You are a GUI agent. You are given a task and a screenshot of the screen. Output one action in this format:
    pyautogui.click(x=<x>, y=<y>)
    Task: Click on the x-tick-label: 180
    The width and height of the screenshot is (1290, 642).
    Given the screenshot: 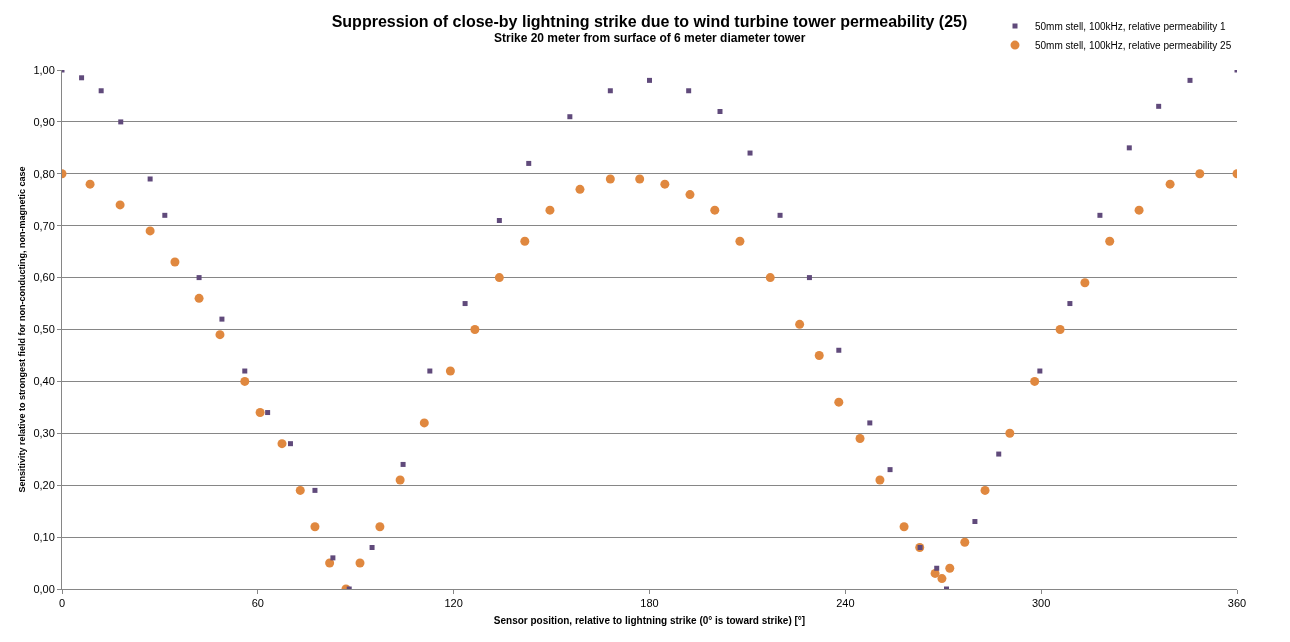 What is the action you would take?
    pyautogui.click(x=649, y=603)
    